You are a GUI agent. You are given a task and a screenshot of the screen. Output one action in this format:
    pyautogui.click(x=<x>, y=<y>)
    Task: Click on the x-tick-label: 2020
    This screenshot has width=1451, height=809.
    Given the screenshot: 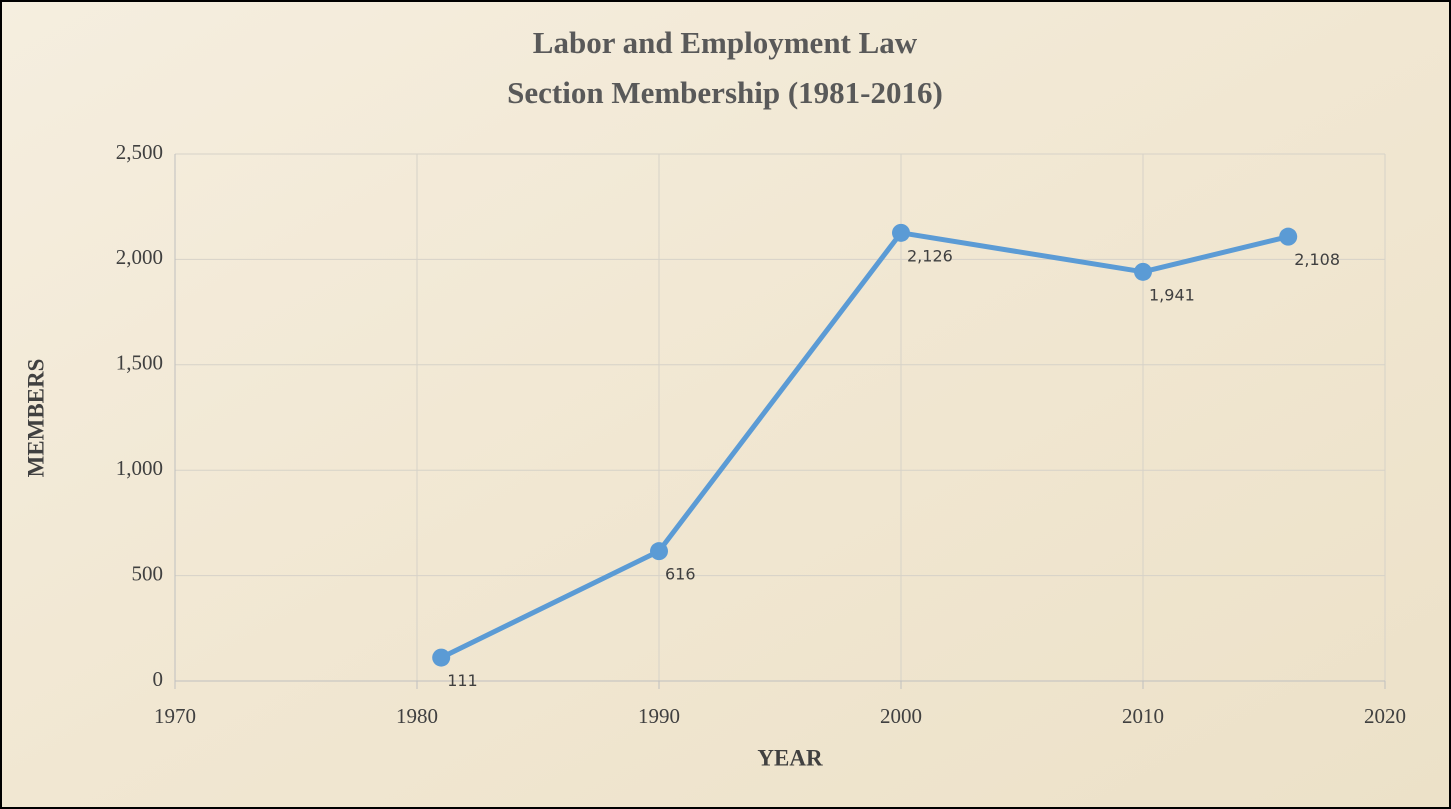 What is the action you would take?
    pyautogui.click(x=1385, y=716)
    